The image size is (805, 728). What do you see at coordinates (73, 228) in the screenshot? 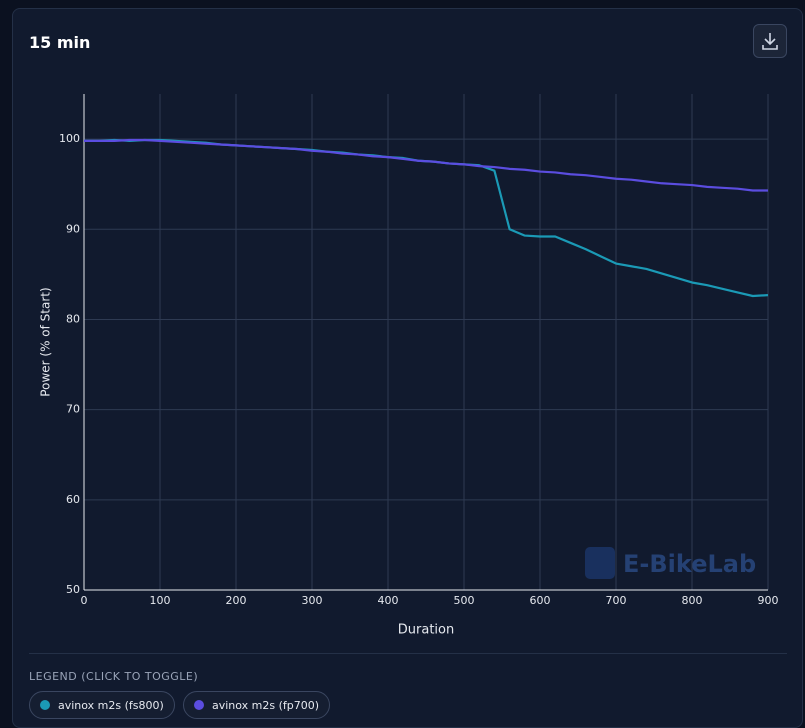
I see `y-tick-label: 90` at bounding box center [73, 228].